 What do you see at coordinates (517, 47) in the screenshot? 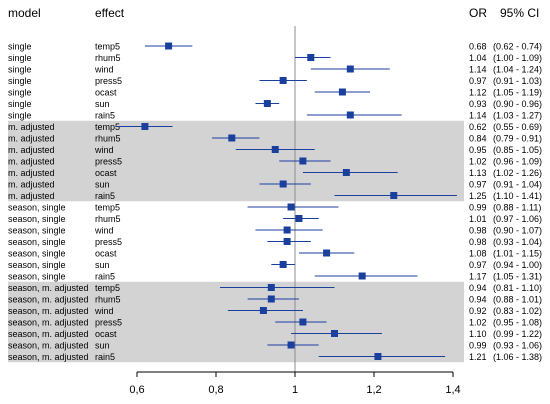
I see `row-ci-value: (0.62 - 0.74)` at bounding box center [517, 47].